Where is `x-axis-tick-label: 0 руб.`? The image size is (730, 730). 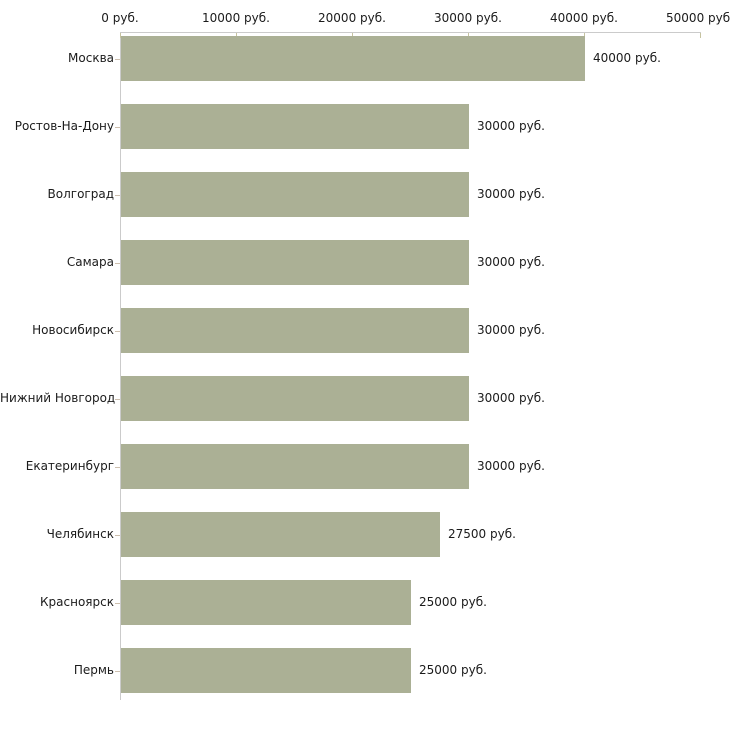
x-axis-tick-label: 0 руб. is located at coordinates (120, 18).